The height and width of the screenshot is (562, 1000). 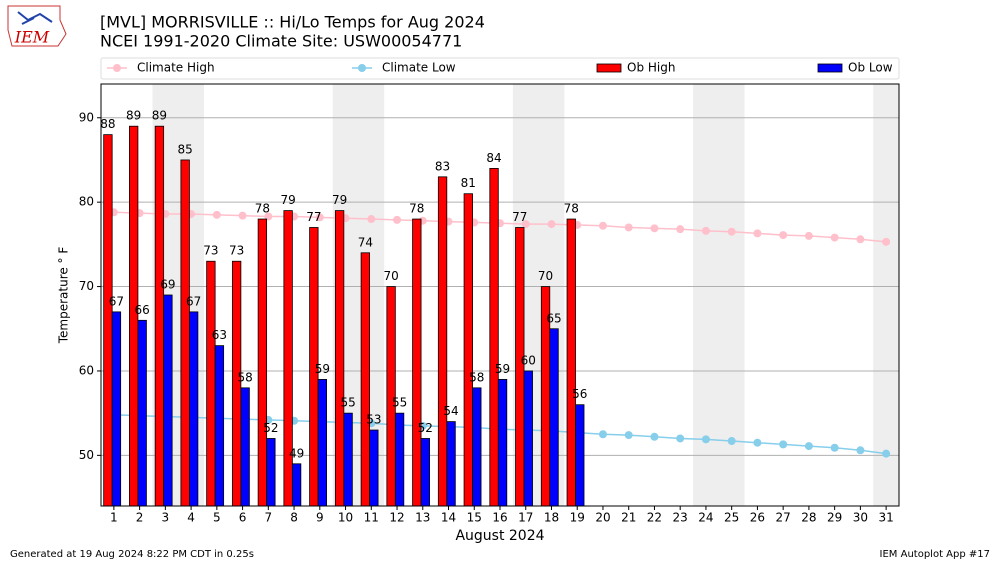 What do you see at coordinates (651, 68) in the screenshot?
I see `legend-label: Ob High` at bounding box center [651, 68].